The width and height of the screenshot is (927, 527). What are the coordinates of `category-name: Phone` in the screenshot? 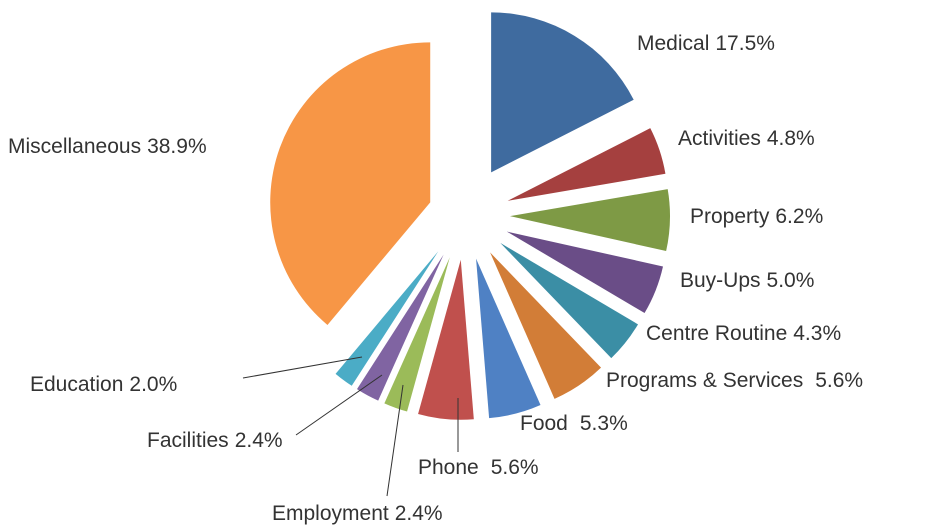 It's located at (448, 467).